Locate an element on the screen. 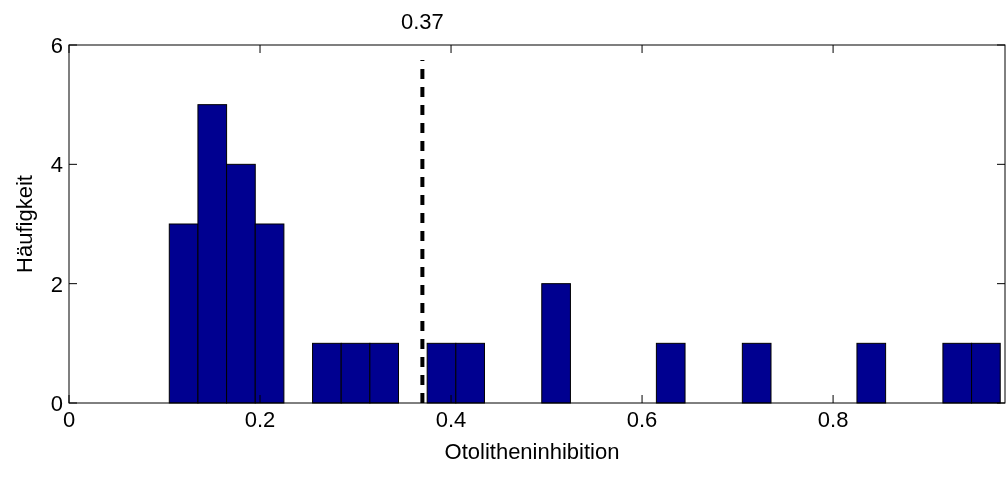 The width and height of the screenshot is (1008, 478). x-tick-label: 0.4 is located at coordinates (451, 419).